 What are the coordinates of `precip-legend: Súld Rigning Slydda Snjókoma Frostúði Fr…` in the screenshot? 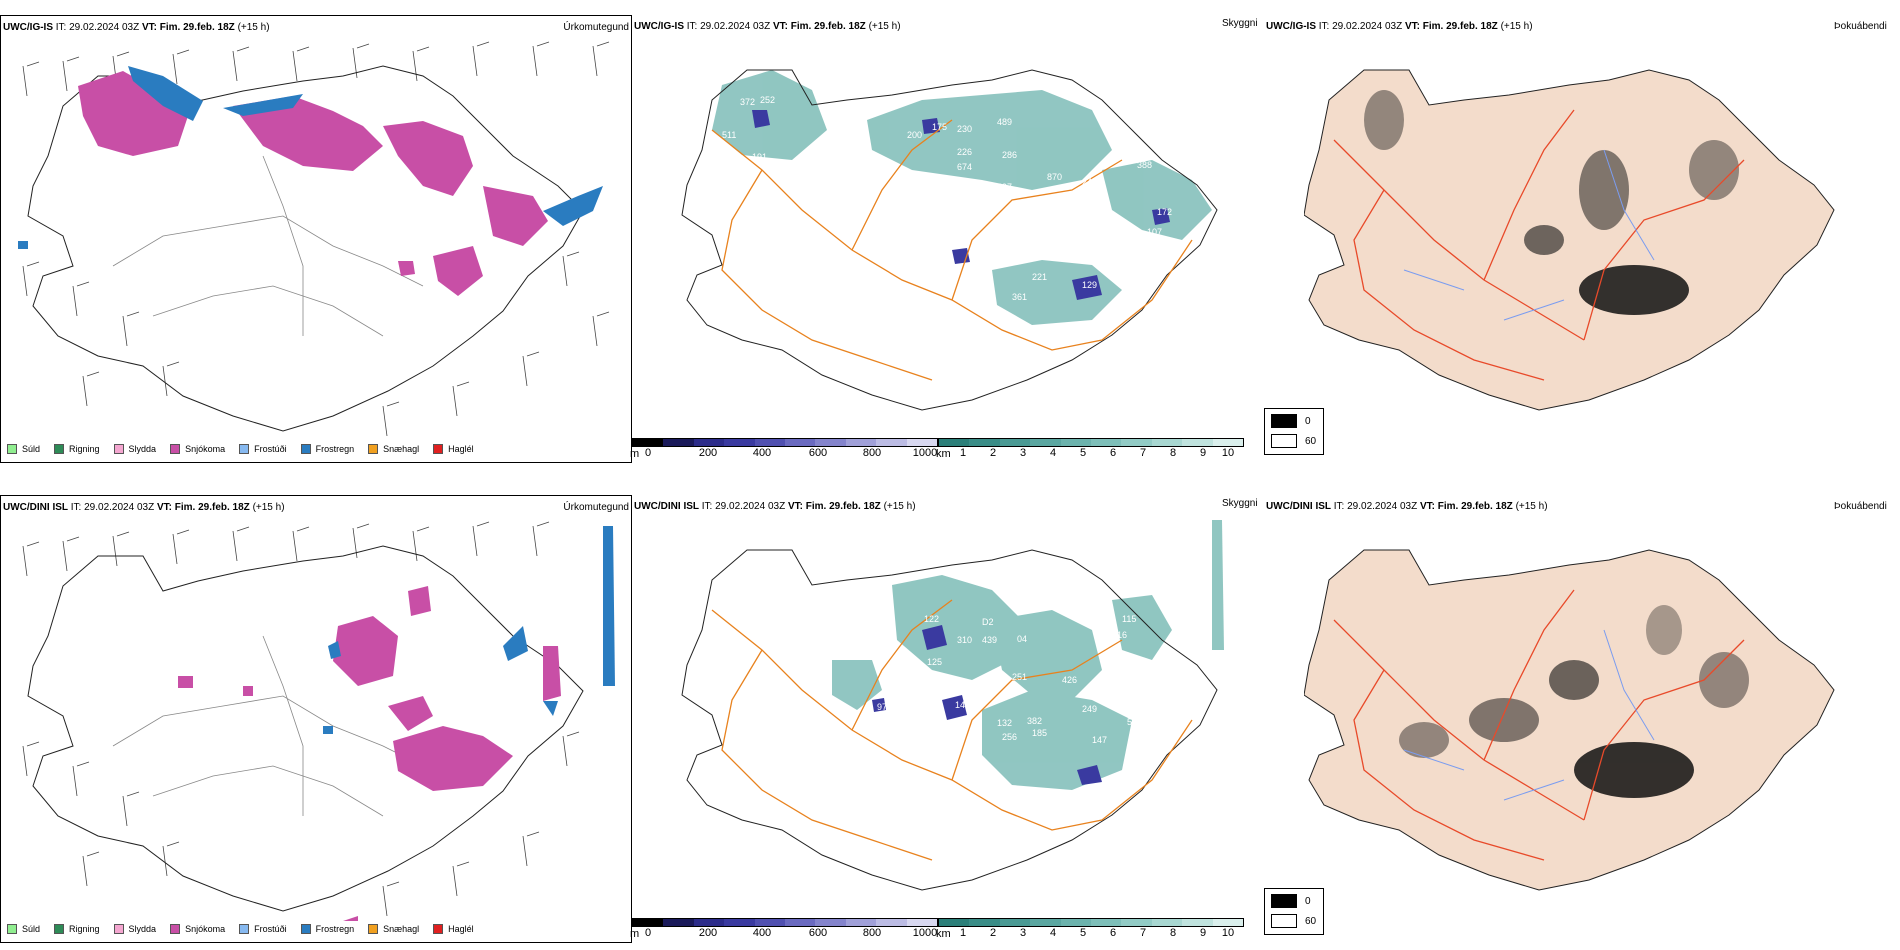 It's located at (247, 929).